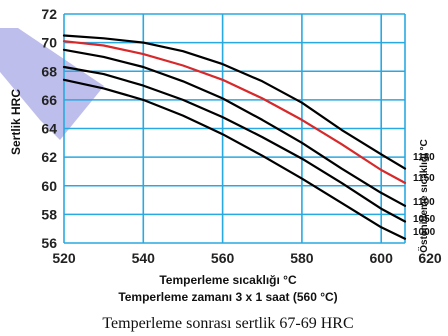  What do you see at coordinates (49, 243) in the screenshot?
I see `y-tick-label: 56` at bounding box center [49, 243].